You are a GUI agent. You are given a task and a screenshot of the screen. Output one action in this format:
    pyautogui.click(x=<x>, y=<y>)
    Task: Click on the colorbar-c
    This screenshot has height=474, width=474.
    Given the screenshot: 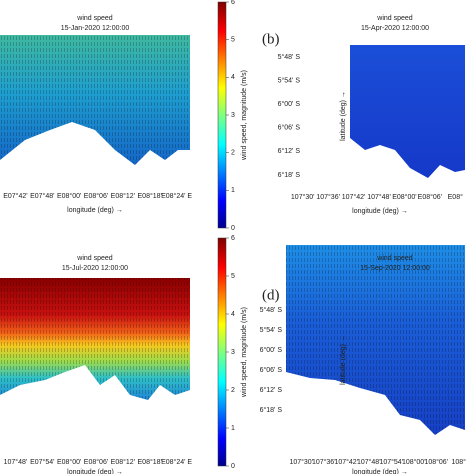 What is the action you would take?
    pyautogui.click(x=222, y=352)
    